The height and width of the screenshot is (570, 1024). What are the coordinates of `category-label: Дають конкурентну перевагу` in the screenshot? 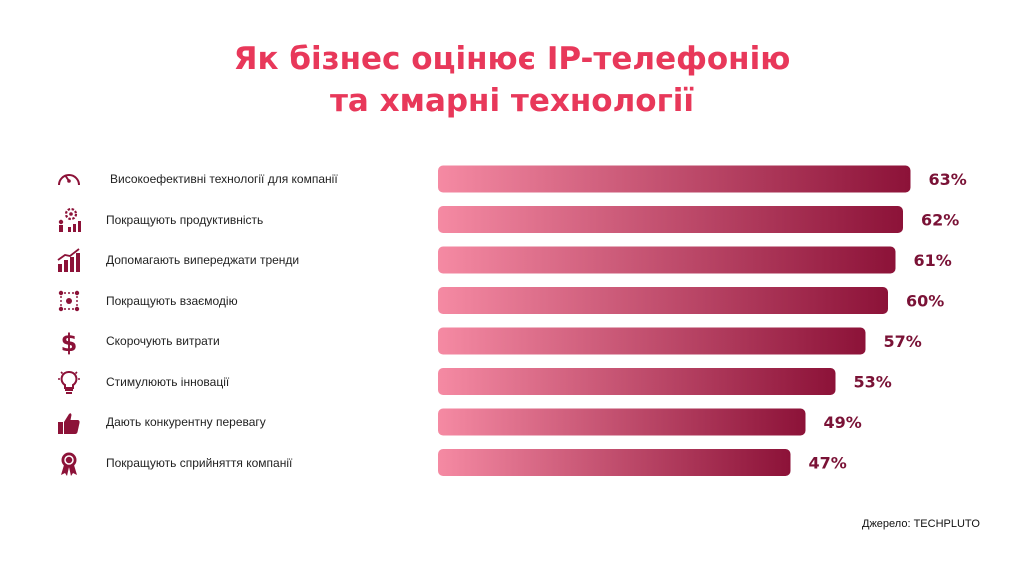 It's located at (186, 422).